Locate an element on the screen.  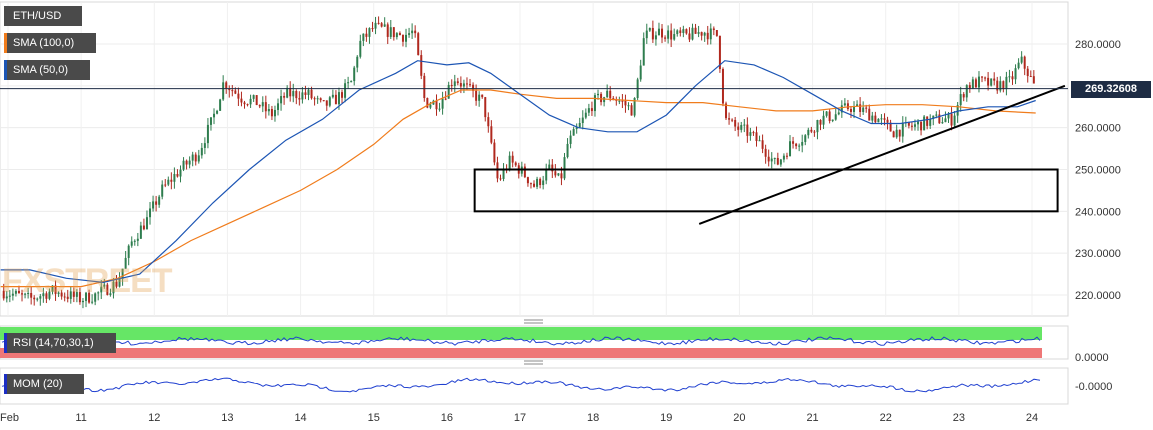
support-zone-rectangle is located at coordinates (766, 190).